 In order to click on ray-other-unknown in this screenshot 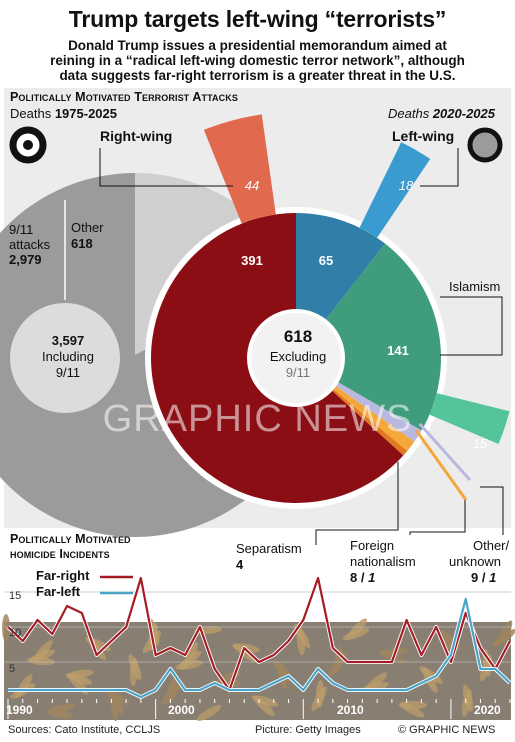, I will do `click(445, 452)`.